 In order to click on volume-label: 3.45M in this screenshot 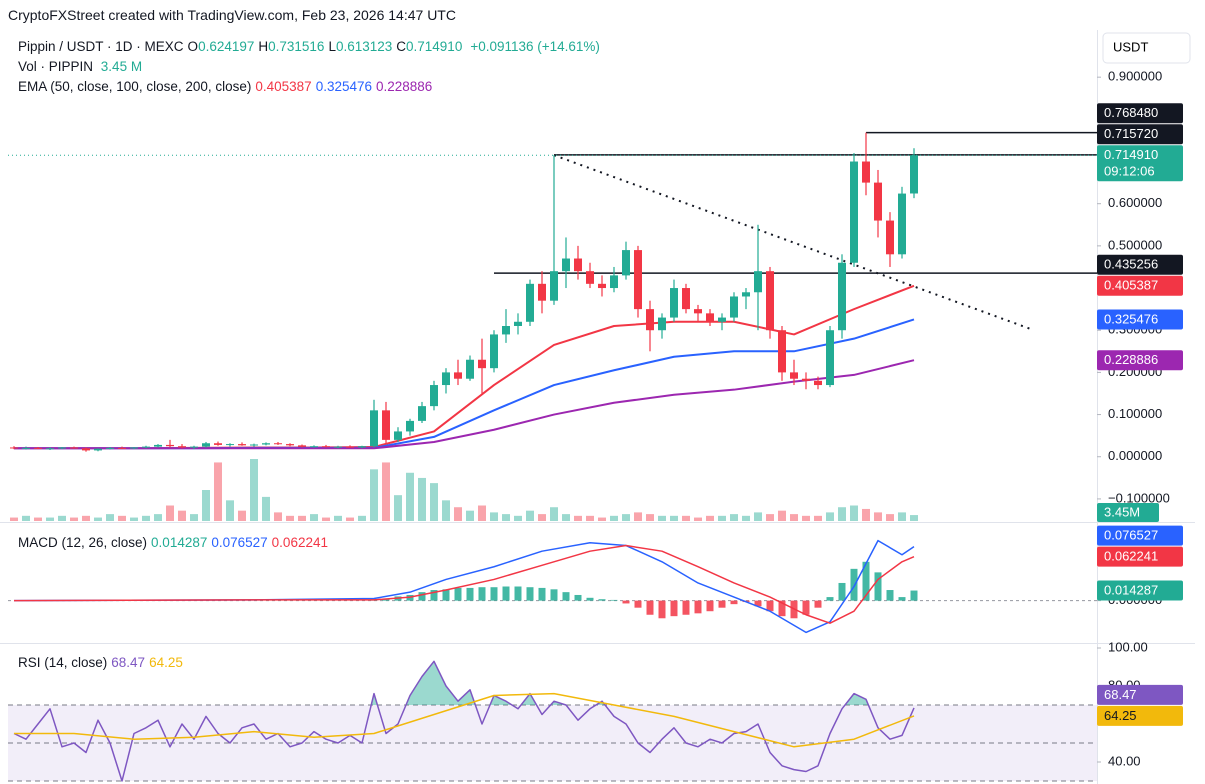, I will do `click(1122, 511)`.